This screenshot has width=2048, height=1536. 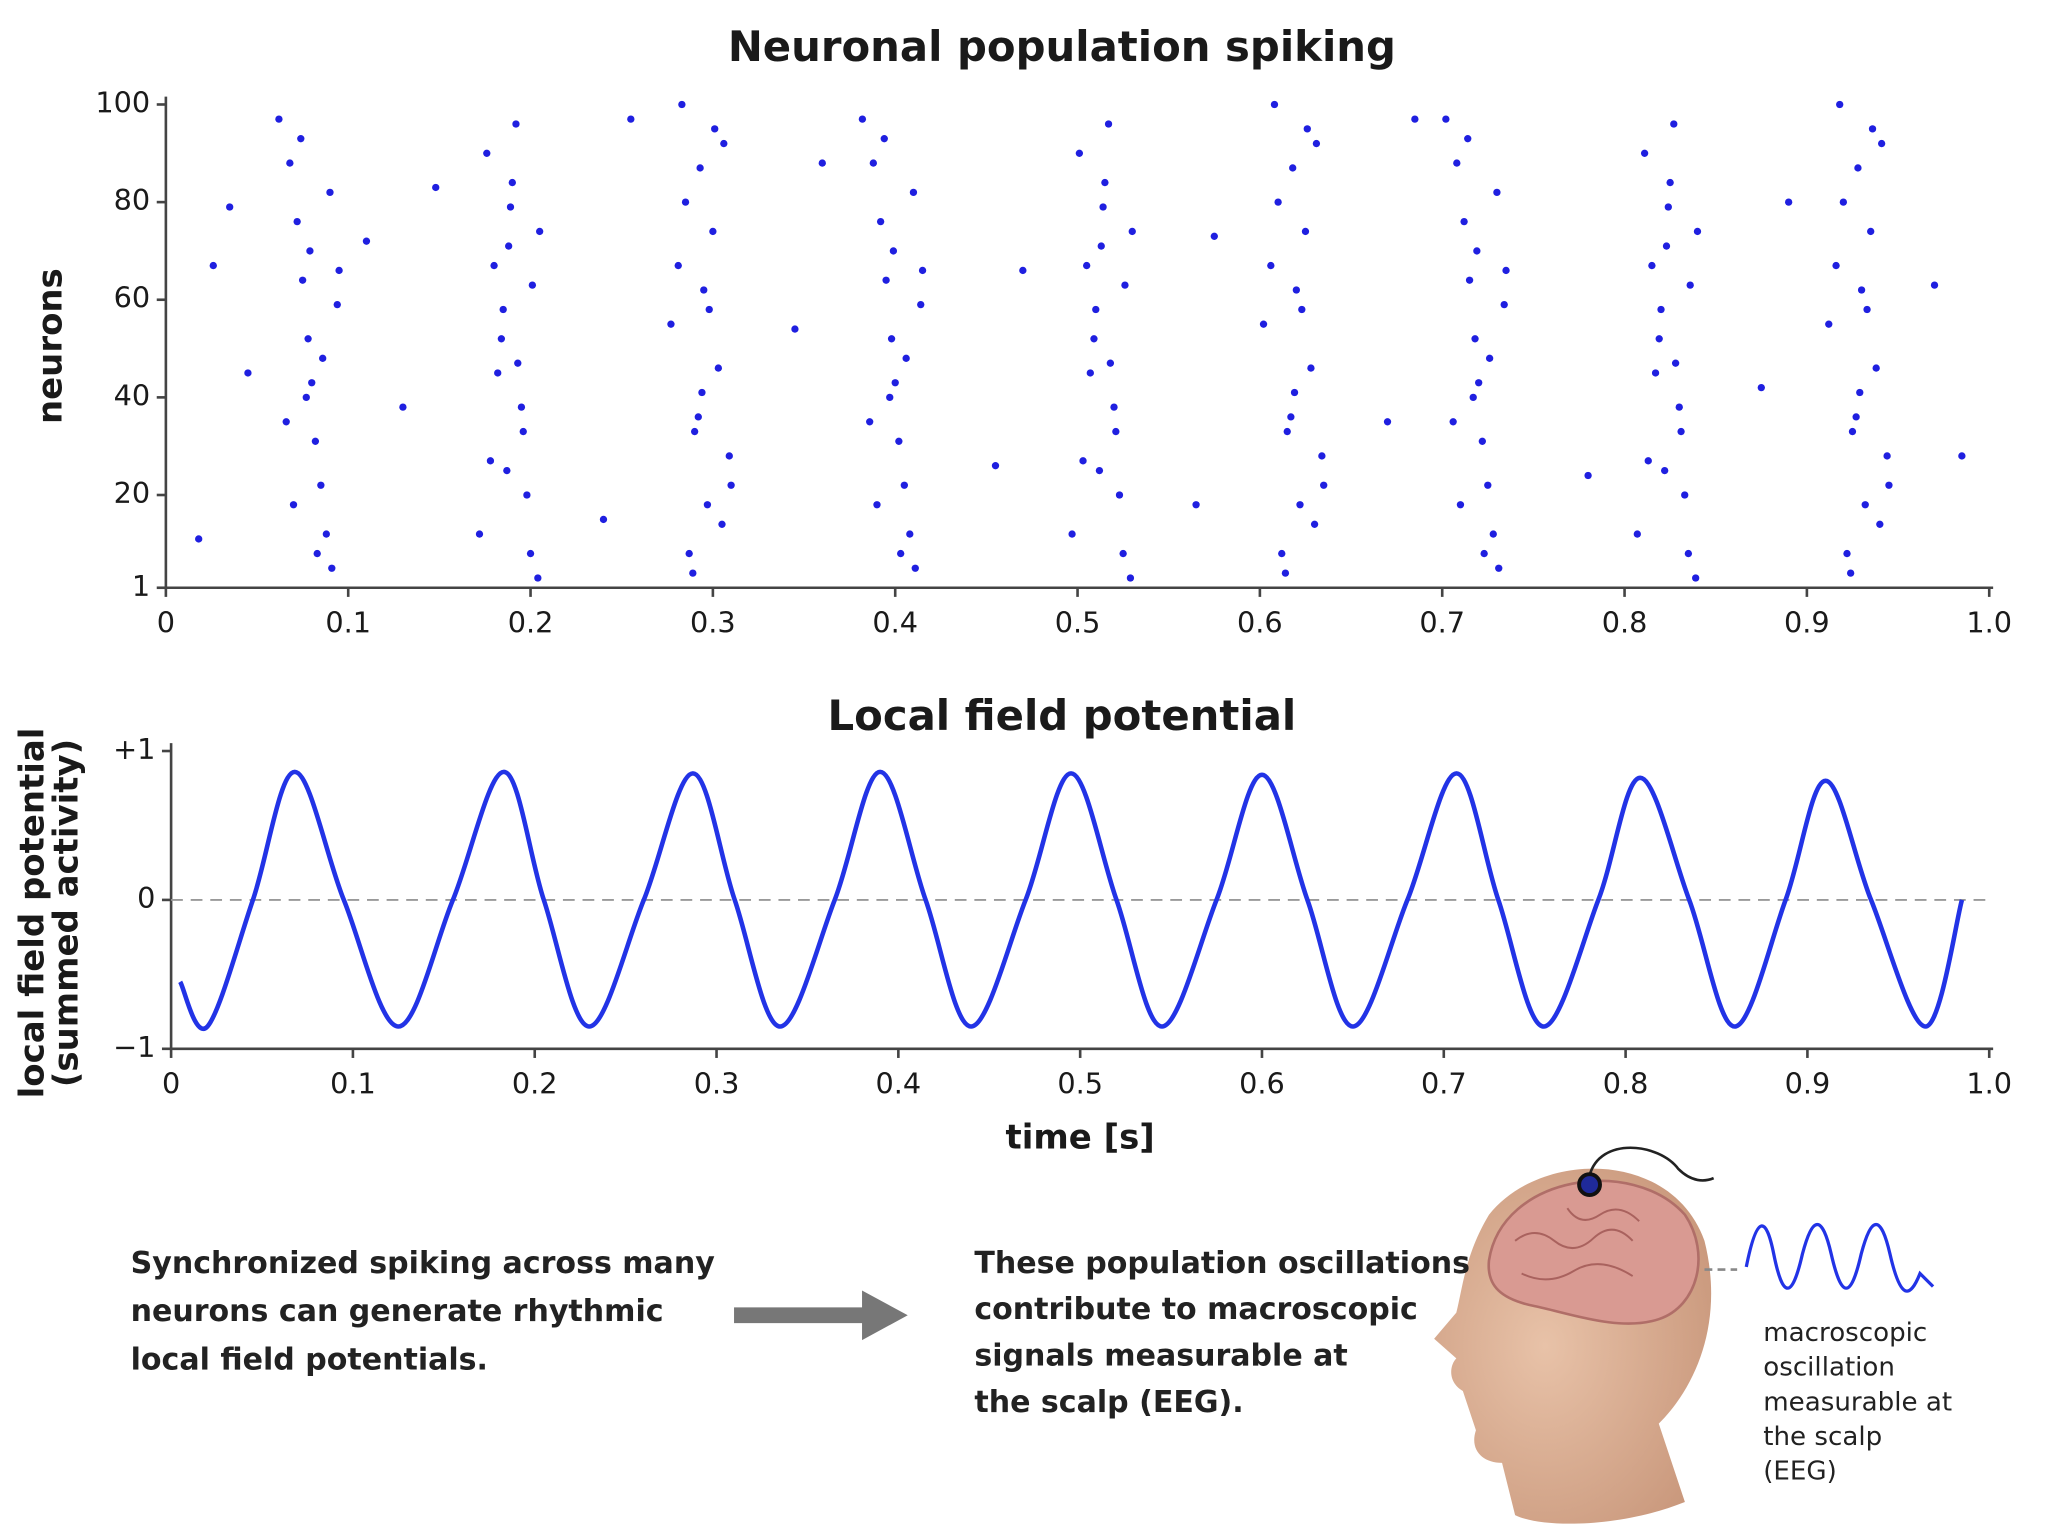 I want to click on electrode, so click(x=1589, y=1185).